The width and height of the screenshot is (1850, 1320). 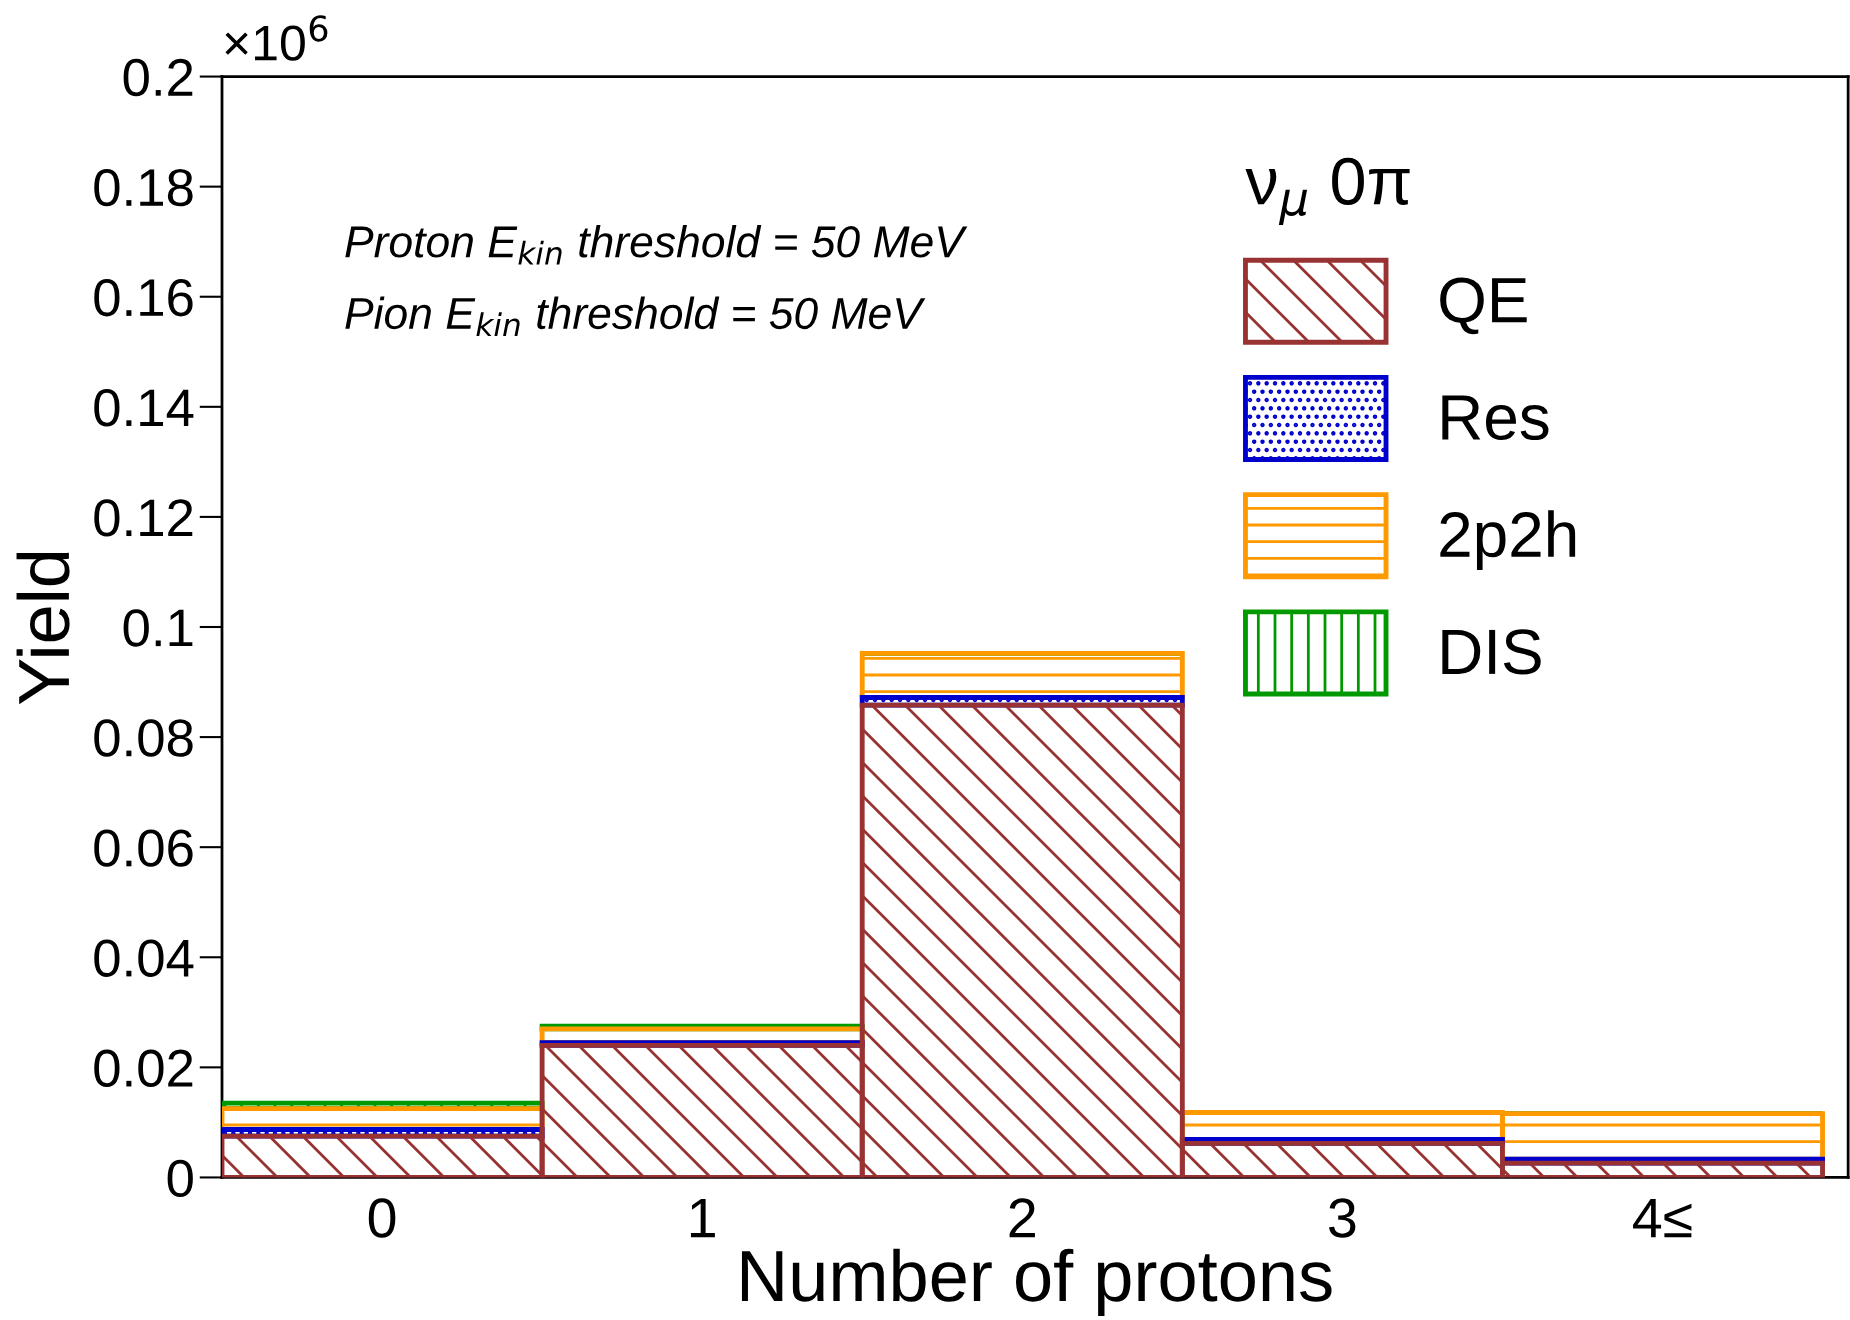 I want to click on legend-title: ν$_{μ}$ 0π, so click(x=1327, y=191).